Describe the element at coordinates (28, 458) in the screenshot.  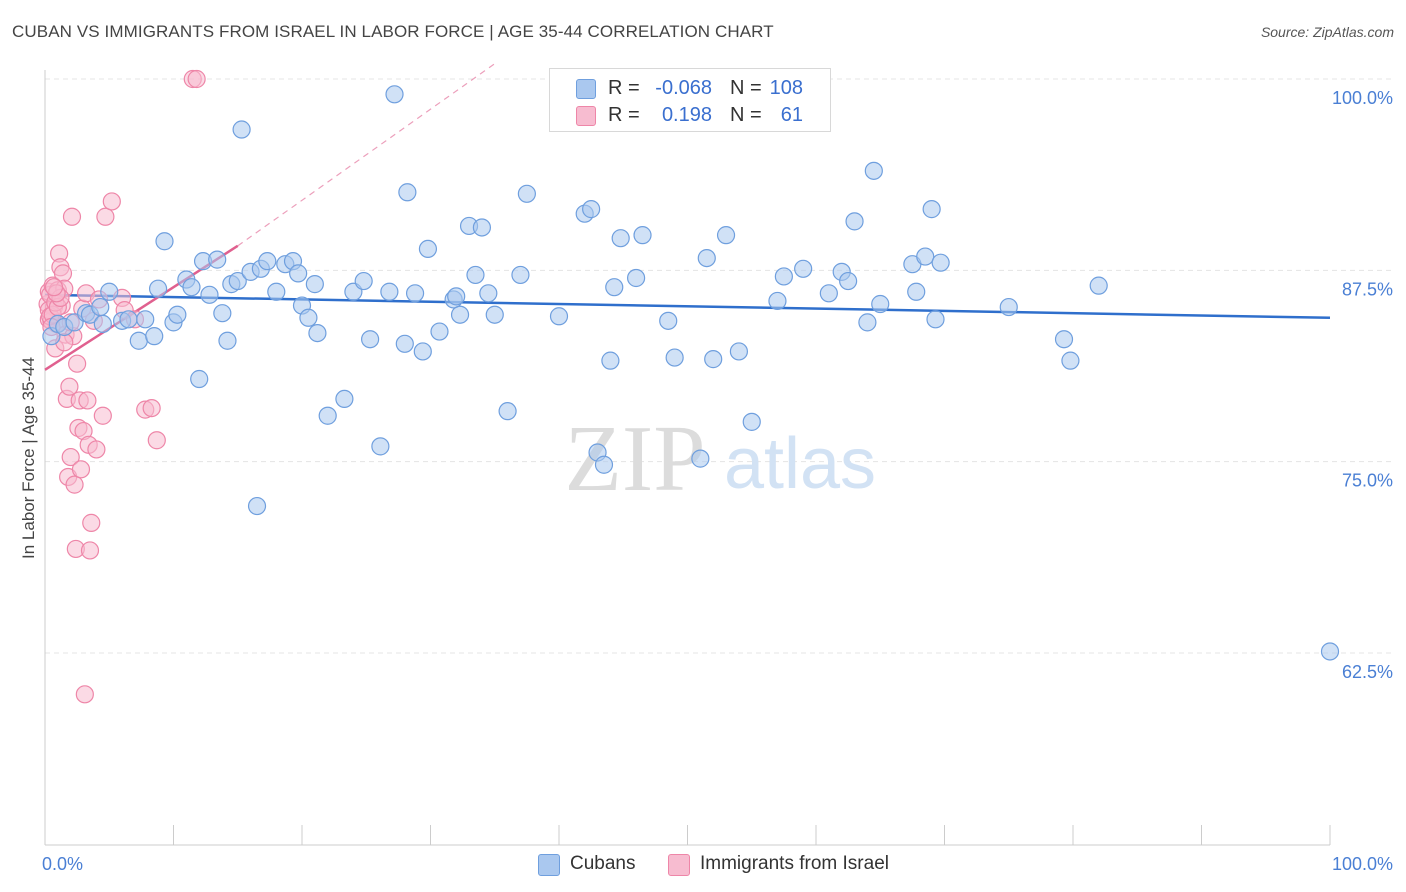
I see `y-axis-label: In Labor Force | Age 35-44` at that location.